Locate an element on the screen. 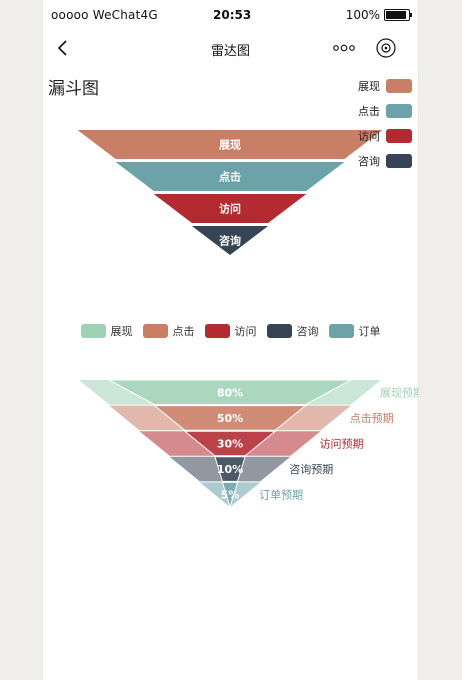  funnel-2-category-label: 订单预期 is located at coordinates (281, 495).